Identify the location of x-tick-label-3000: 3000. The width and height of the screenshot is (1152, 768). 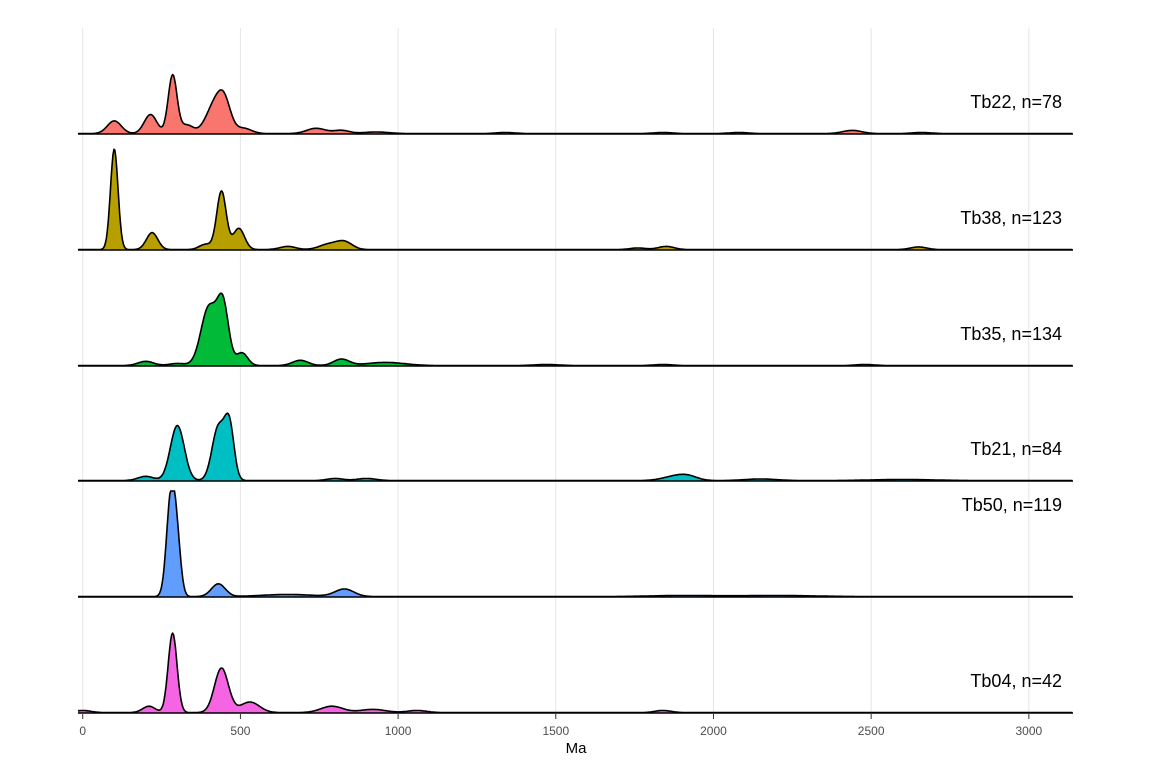
(1028, 731).